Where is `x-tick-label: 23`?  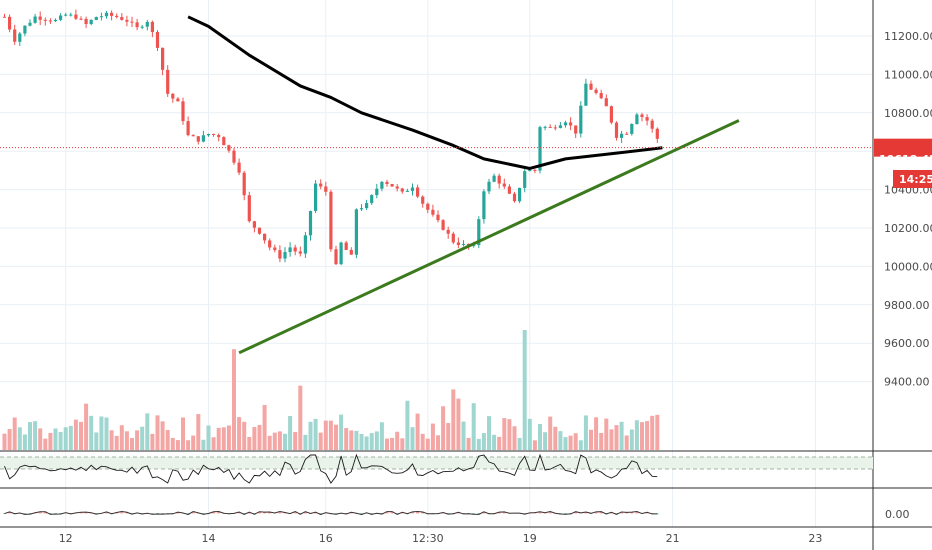 x-tick-label: 23 is located at coordinates (815, 538).